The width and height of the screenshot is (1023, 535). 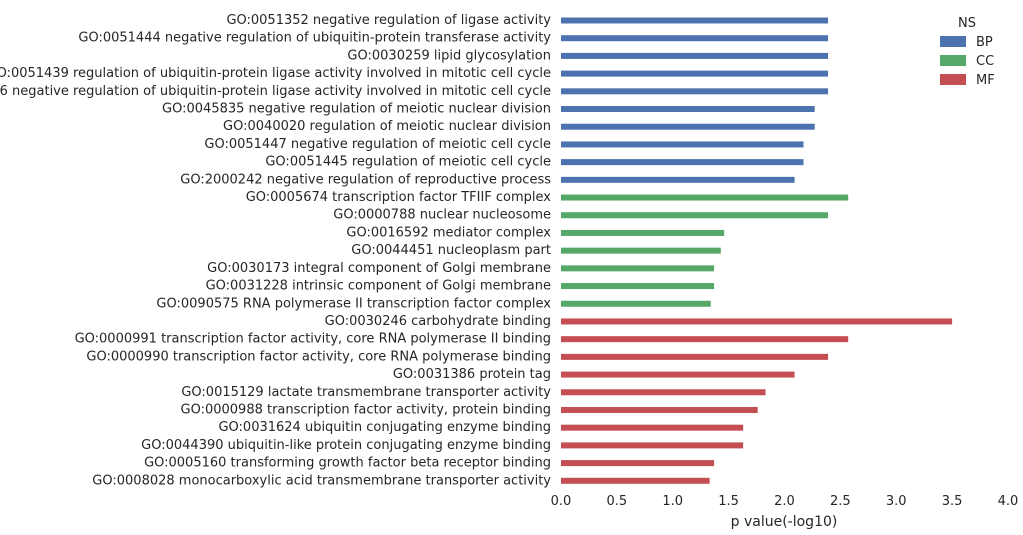 What do you see at coordinates (672, 501) in the screenshot?
I see `x-tick-label: 1.0` at bounding box center [672, 501].